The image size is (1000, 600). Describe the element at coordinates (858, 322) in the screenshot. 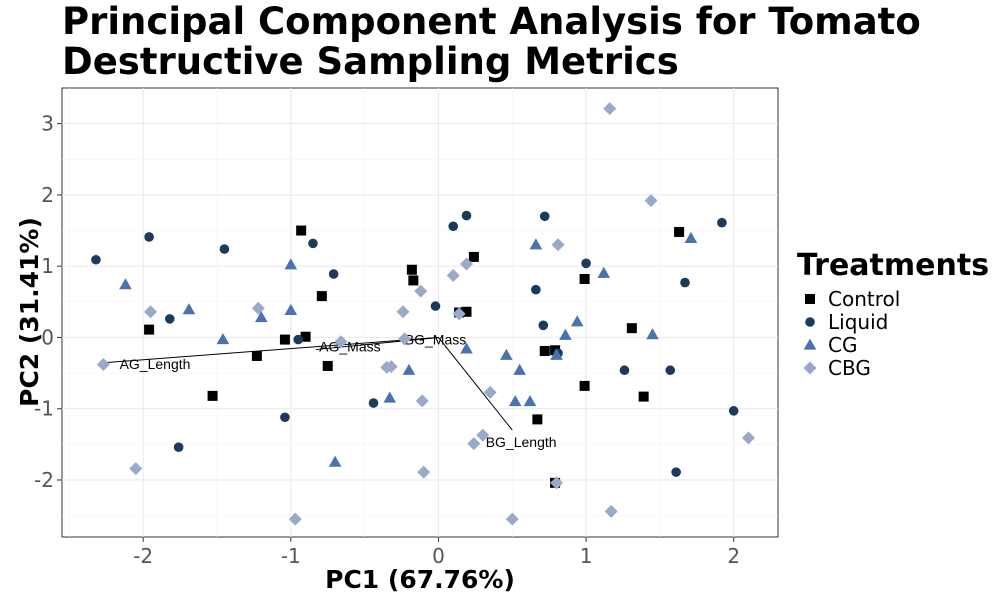

I see `legend-label-liquid: Liquid` at that location.